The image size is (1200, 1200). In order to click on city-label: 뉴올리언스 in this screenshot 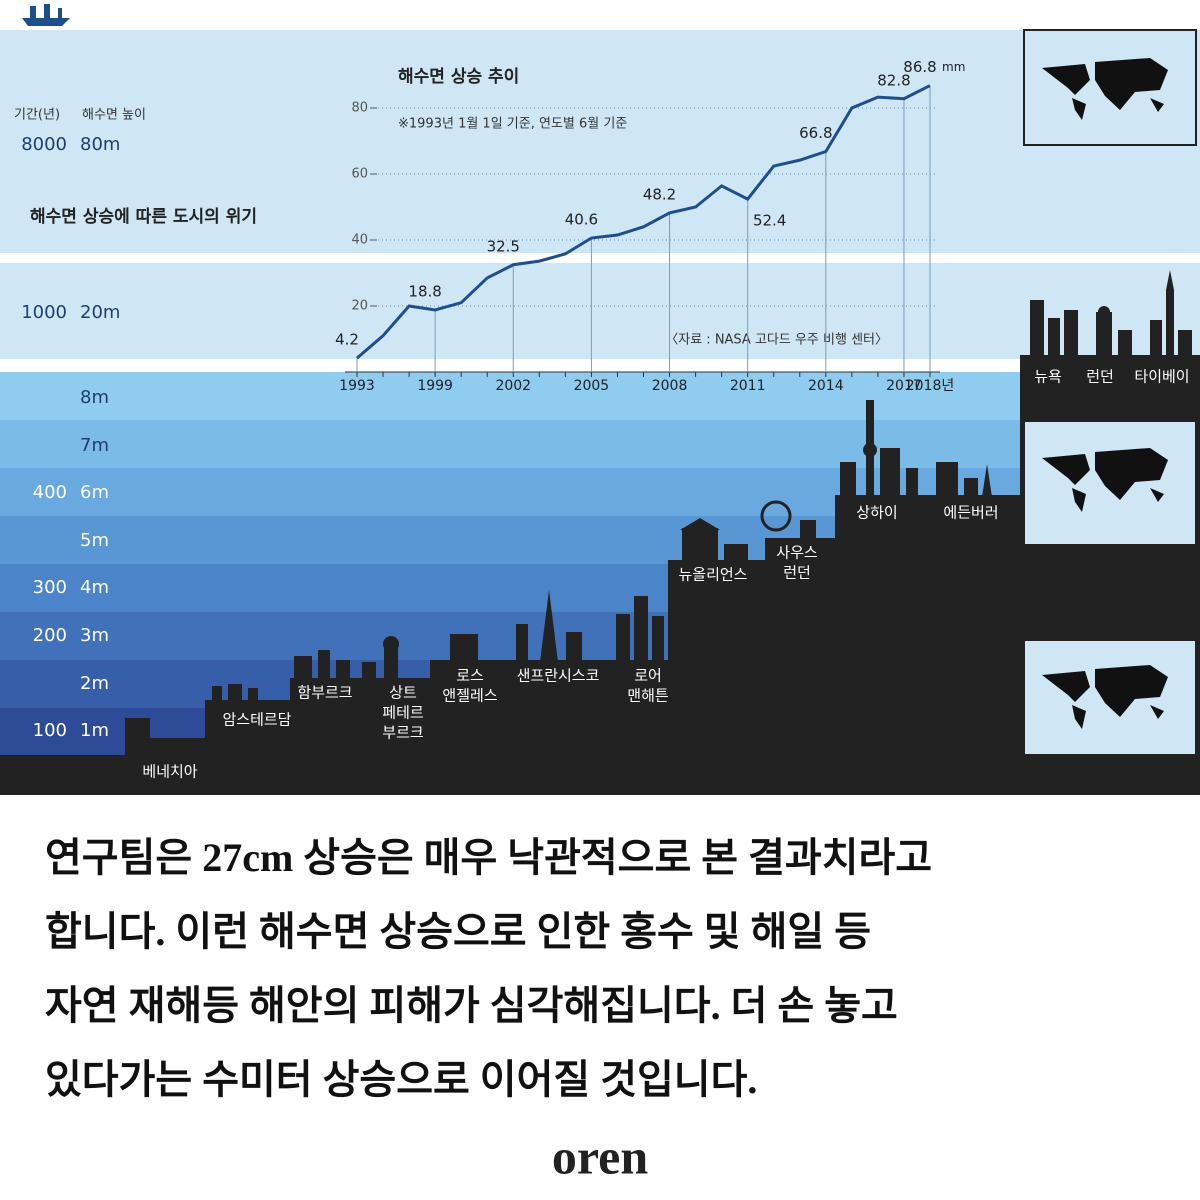, I will do `click(712, 575)`.